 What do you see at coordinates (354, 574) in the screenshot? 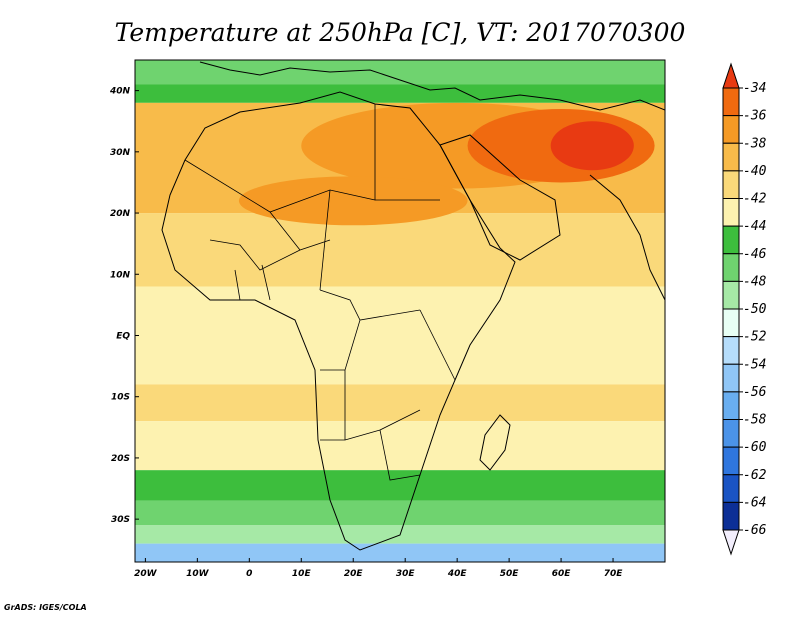
I see `lon-tick-label: 20E` at bounding box center [354, 574].